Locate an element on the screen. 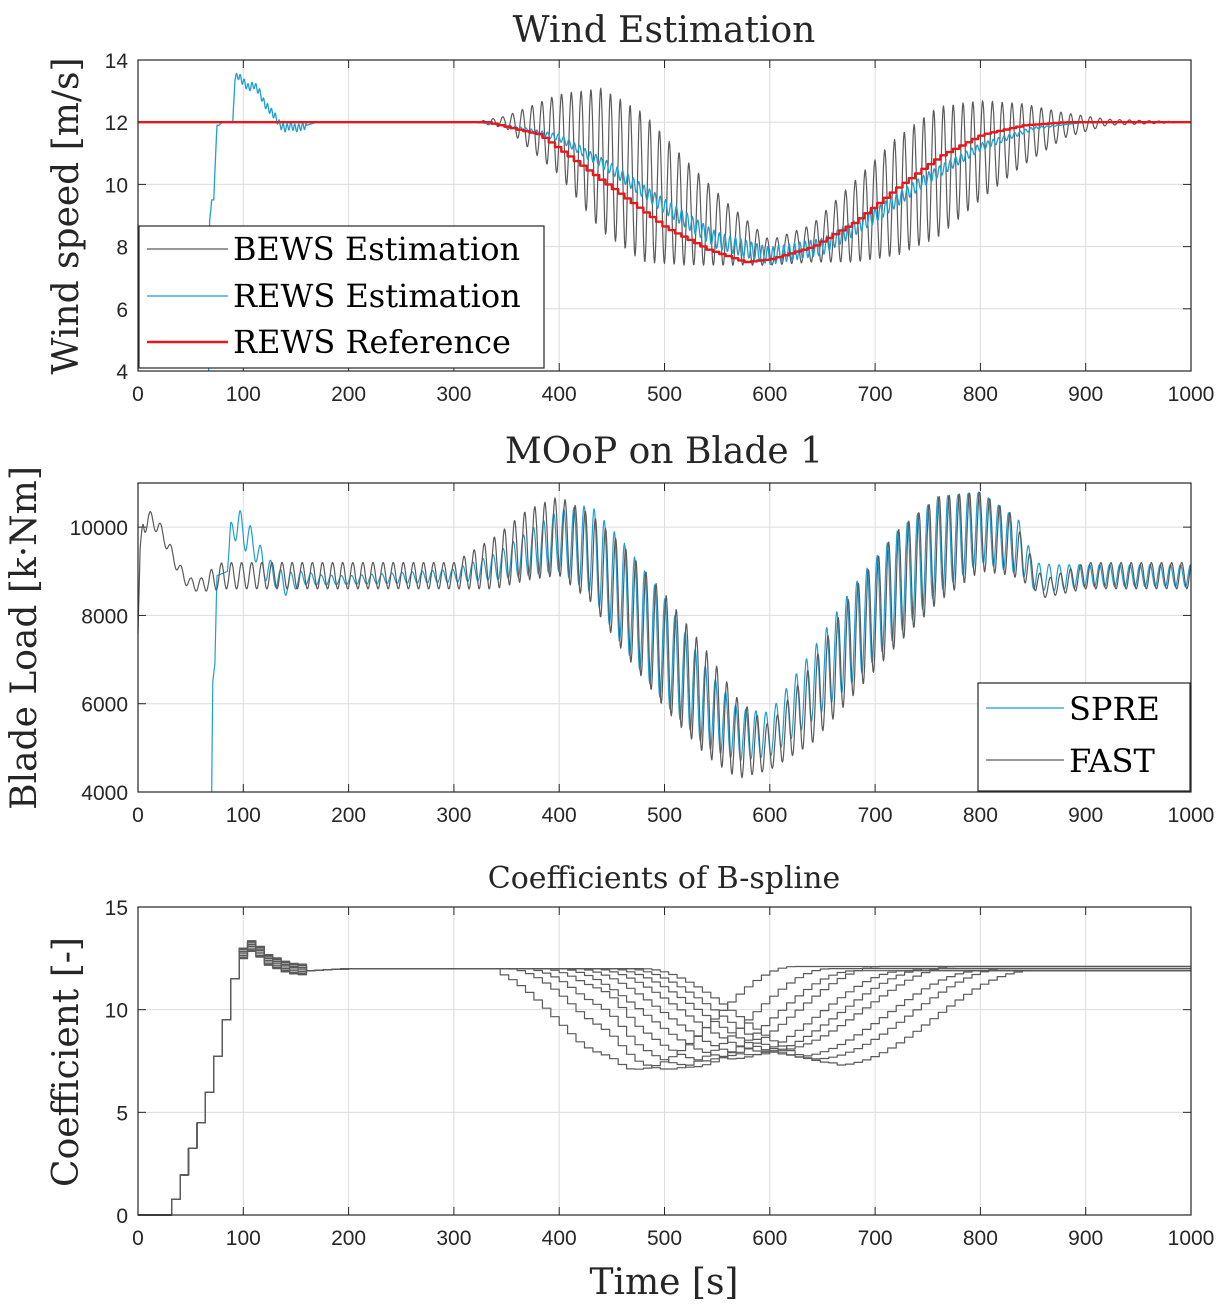 The image size is (1221, 1314). y-tick-label: 14 is located at coordinates (117, 61).